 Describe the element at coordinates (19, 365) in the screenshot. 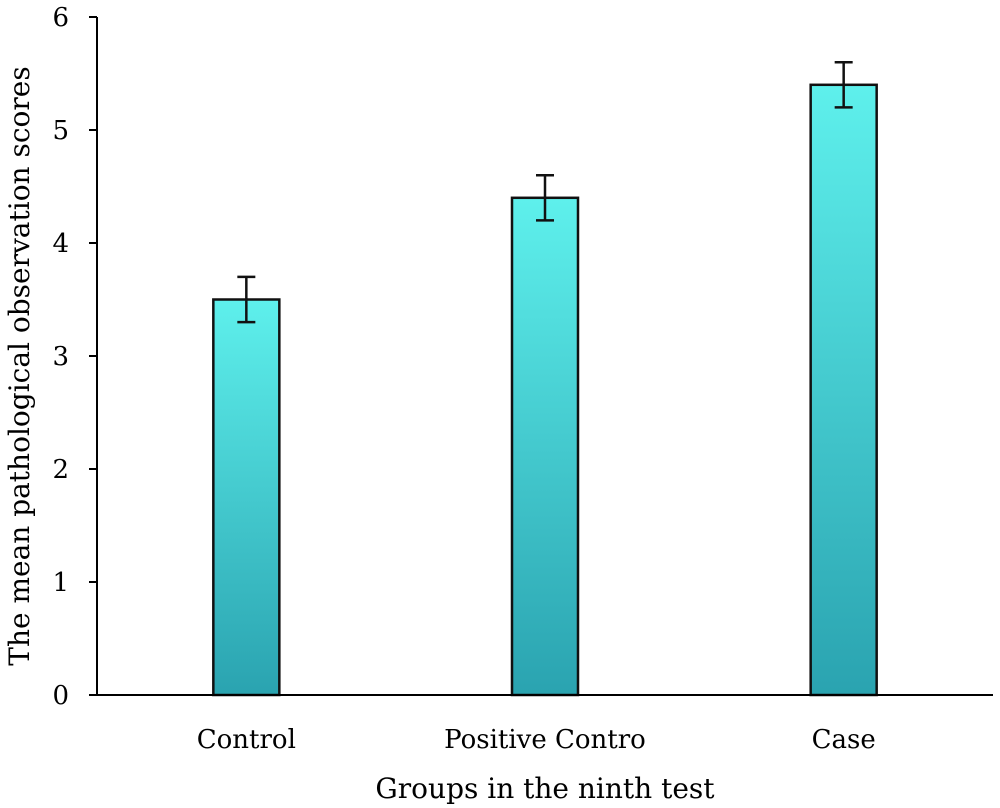

I see `y-axis-title: The mean pathological observation scores` at that location.